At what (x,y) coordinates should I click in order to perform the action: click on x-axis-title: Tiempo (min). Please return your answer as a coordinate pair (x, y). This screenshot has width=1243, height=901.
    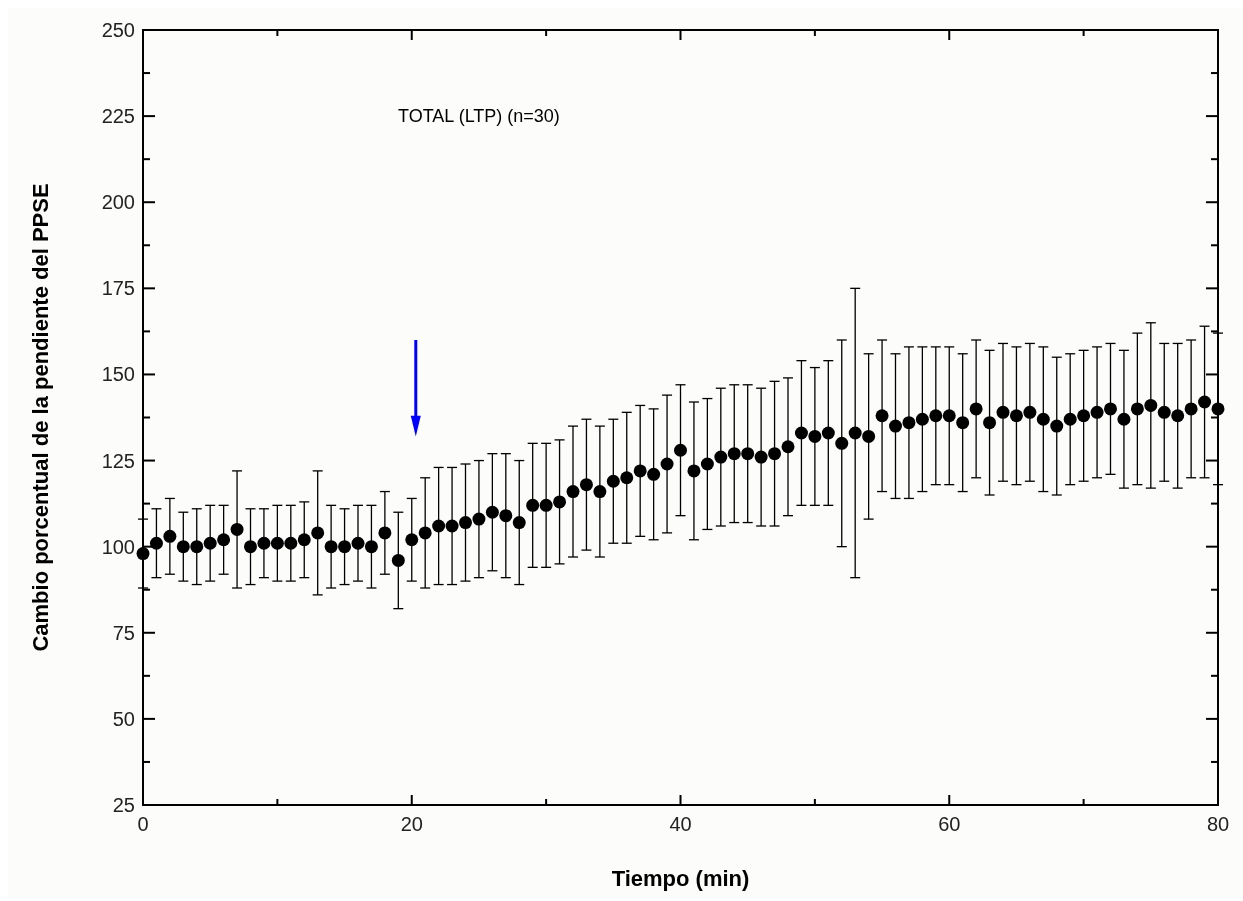
    Looking at the image, I should click on (680, 878).